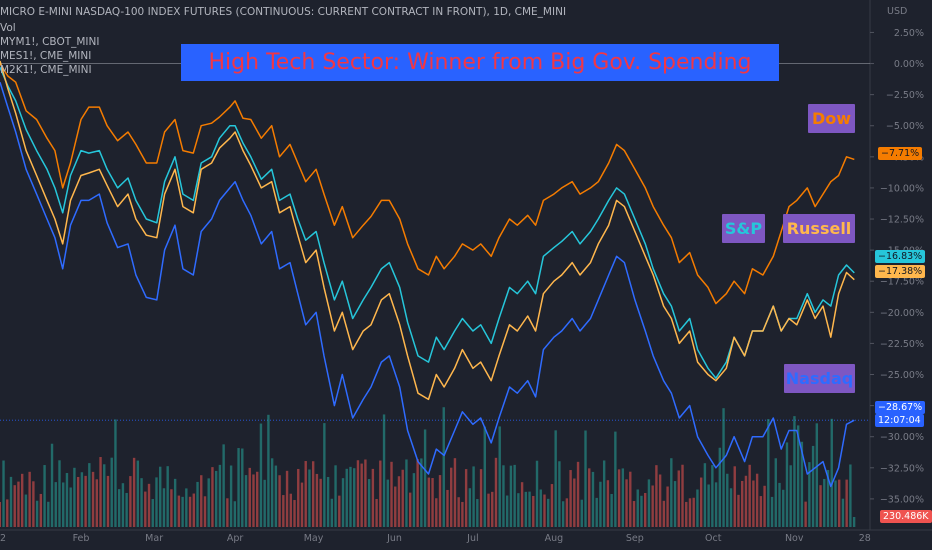  What do you see at coordinates (902, 375) in the screenshot?
I see `y-tick-label: −25.00%` at bounding box center [902, 375].